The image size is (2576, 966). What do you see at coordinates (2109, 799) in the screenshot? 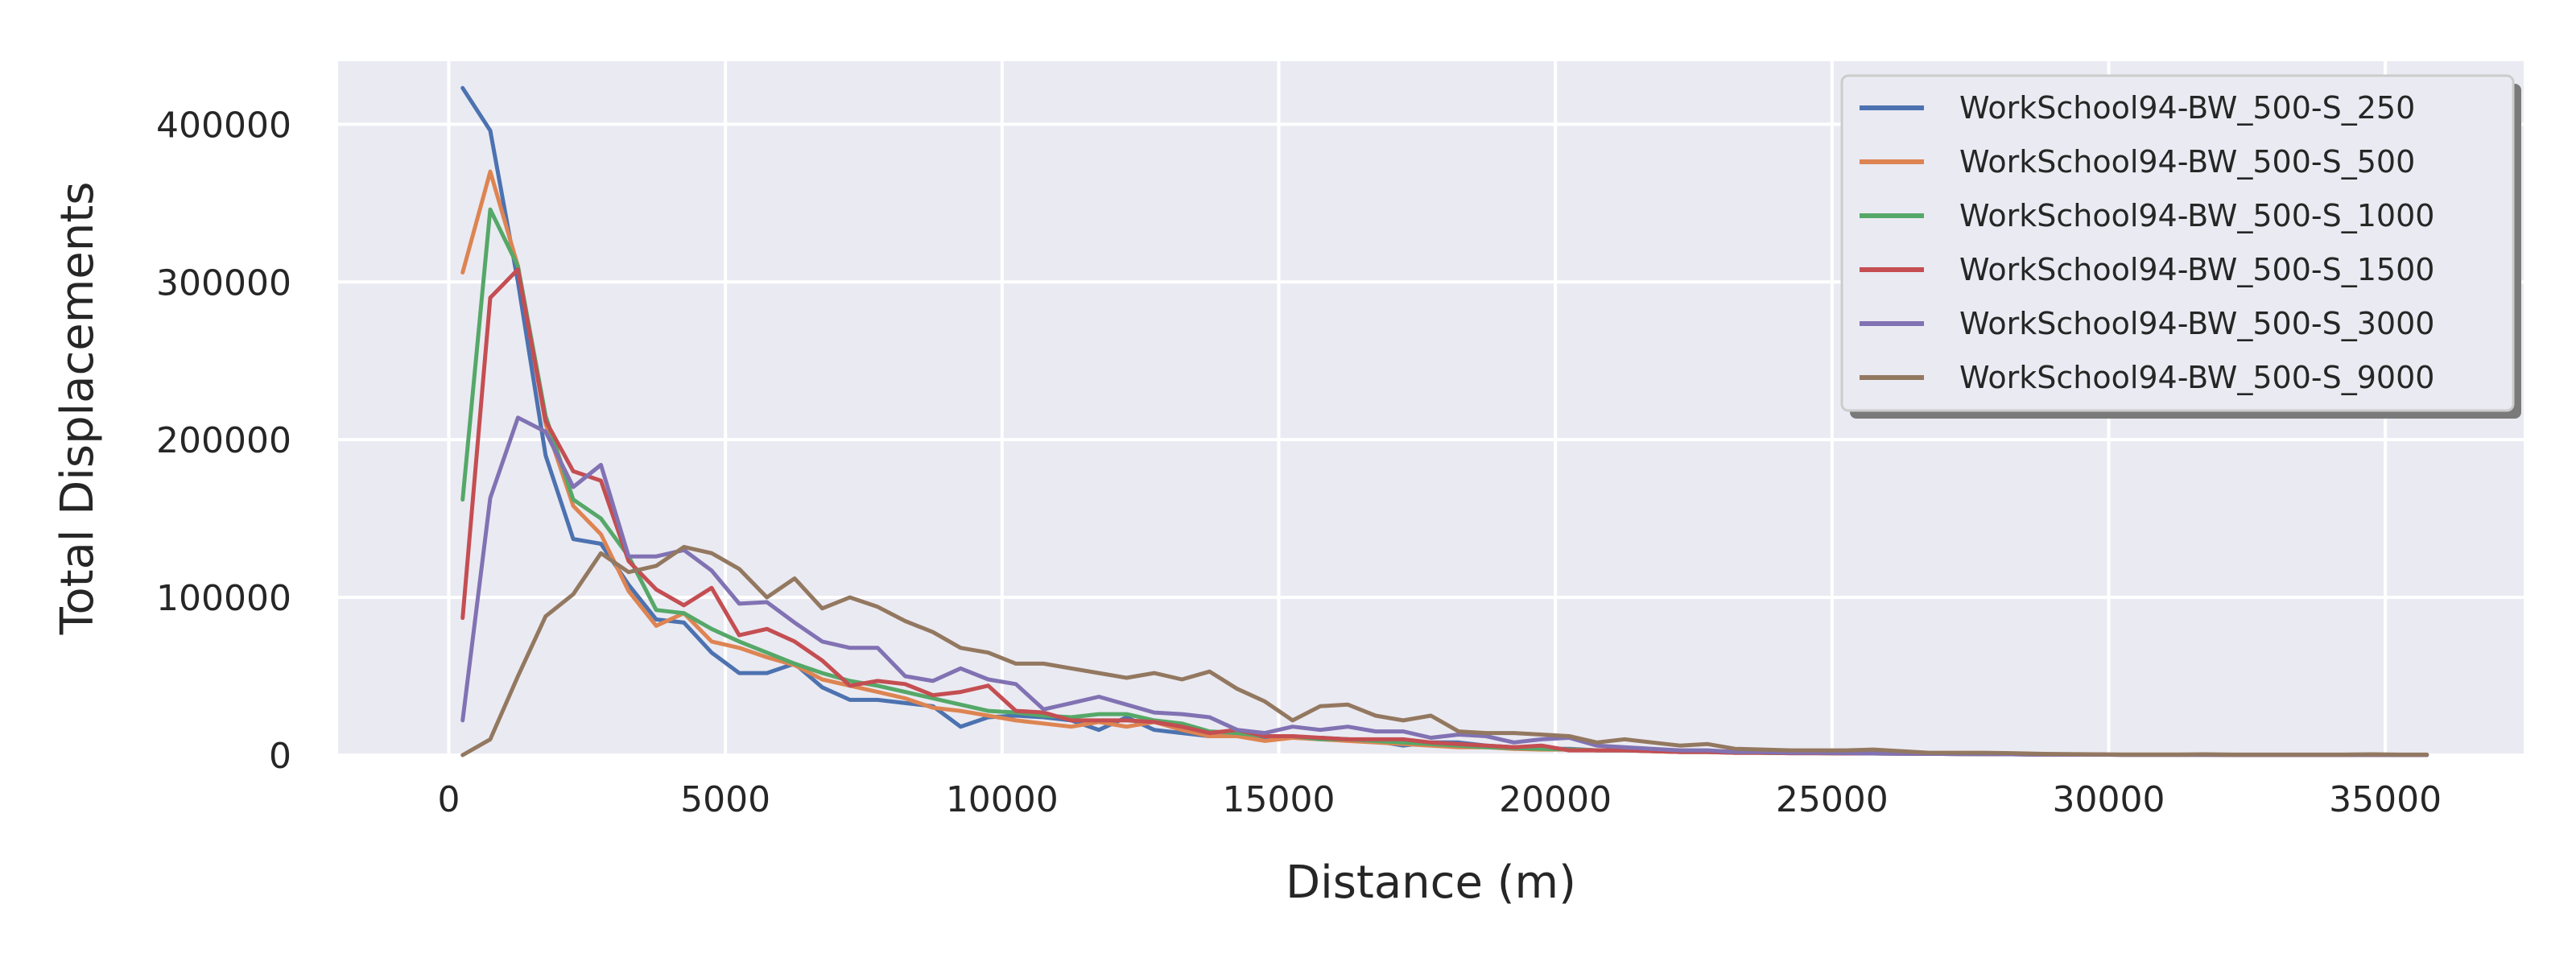
I see `x-tick-label: 30000` at bounding box center [2109, 799].